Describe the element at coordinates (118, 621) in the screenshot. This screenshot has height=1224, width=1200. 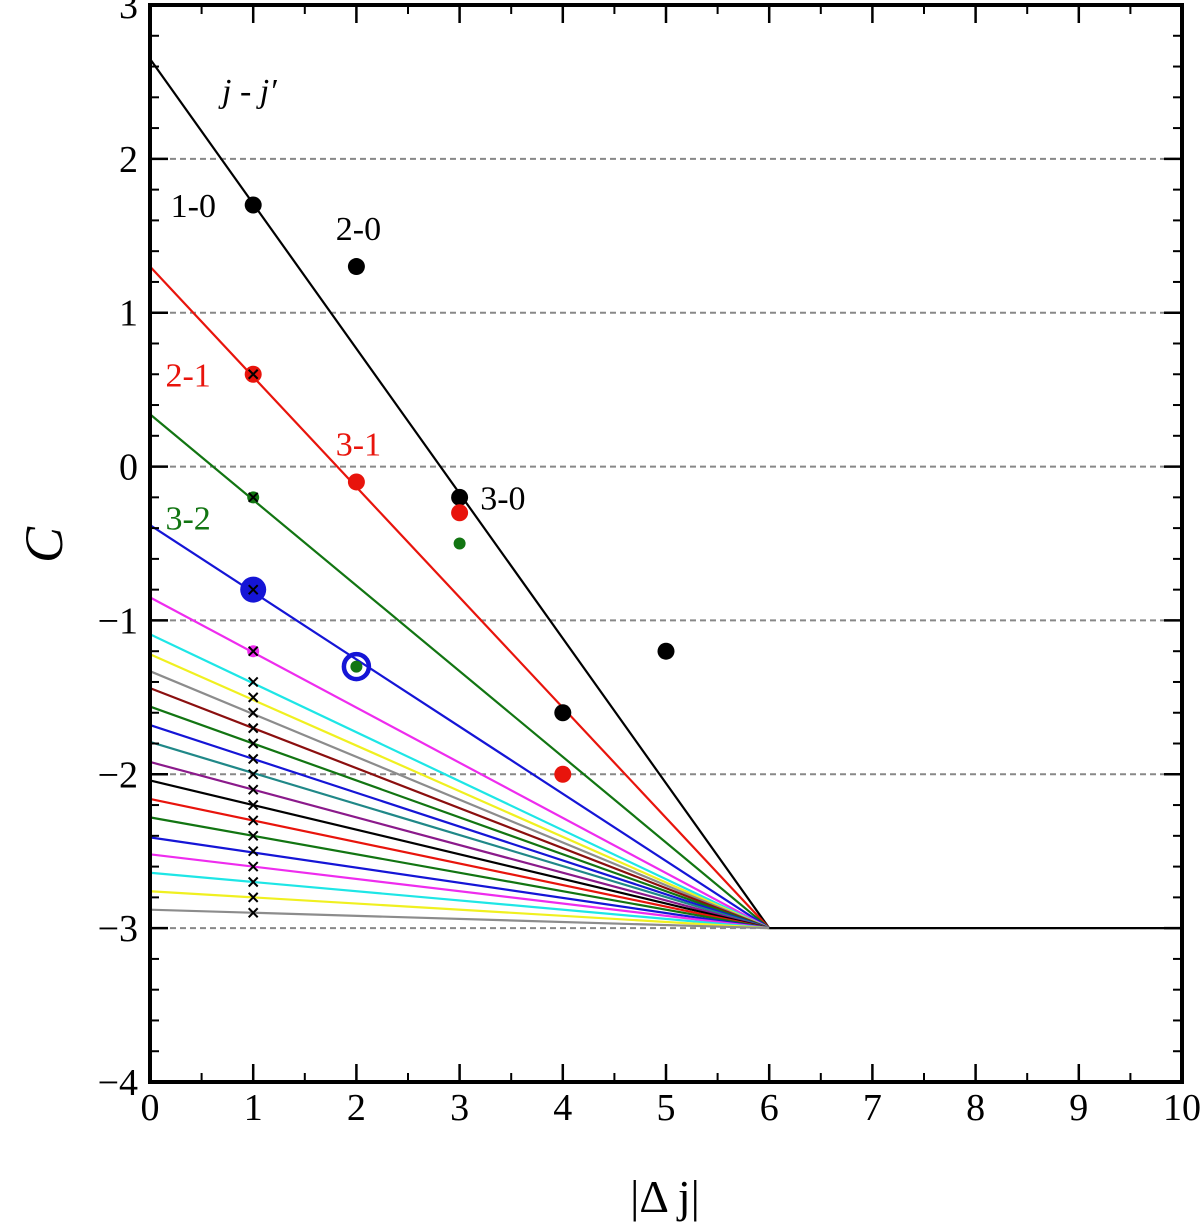
I see `y-tick-label: −1` at that location.